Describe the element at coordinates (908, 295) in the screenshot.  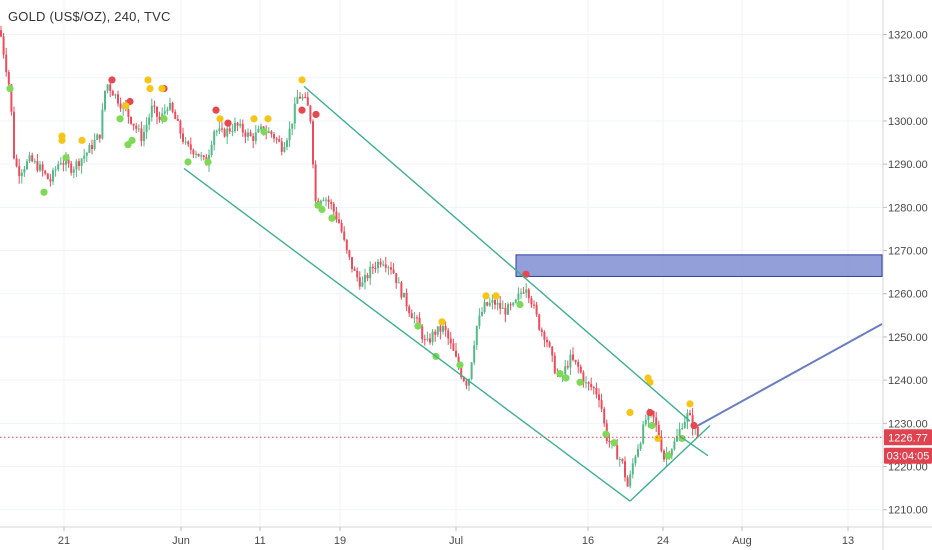
I see `y-tick-label: 1260.00` at that location.